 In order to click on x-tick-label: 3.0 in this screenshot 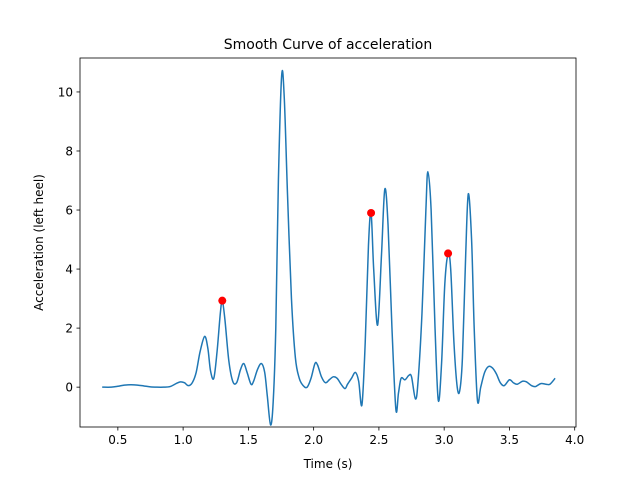, I will do `click(444, 440)`.